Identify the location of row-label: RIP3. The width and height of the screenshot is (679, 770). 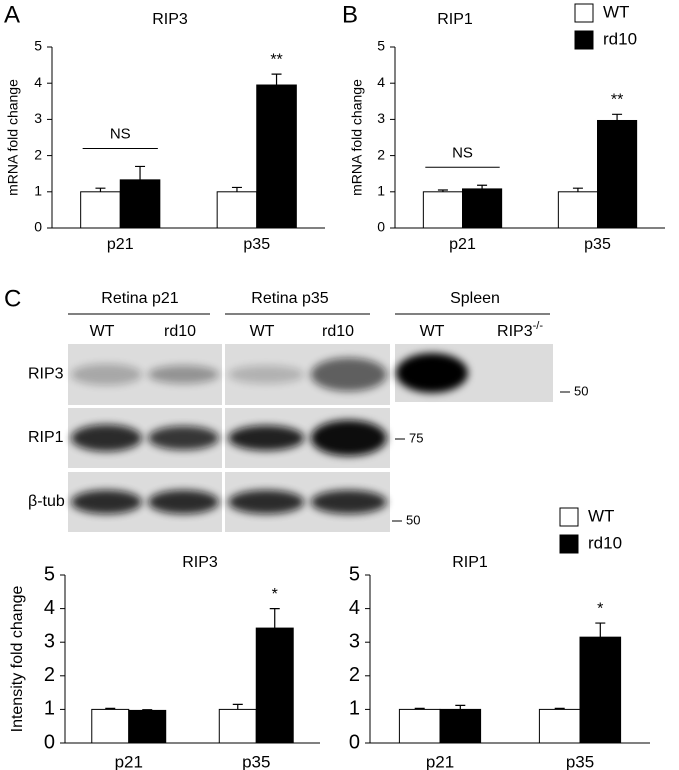
(46, 374).